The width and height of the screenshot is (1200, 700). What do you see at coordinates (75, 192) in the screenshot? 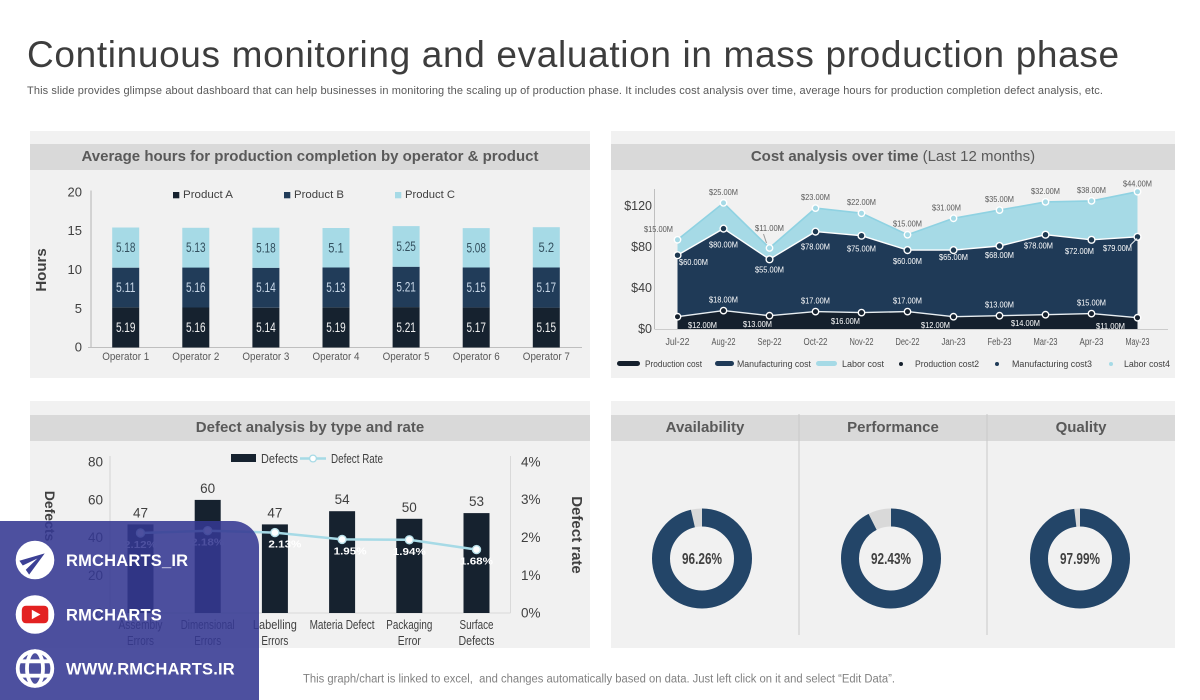
I see `svg-text: 20` at bounding box center [75, 192].